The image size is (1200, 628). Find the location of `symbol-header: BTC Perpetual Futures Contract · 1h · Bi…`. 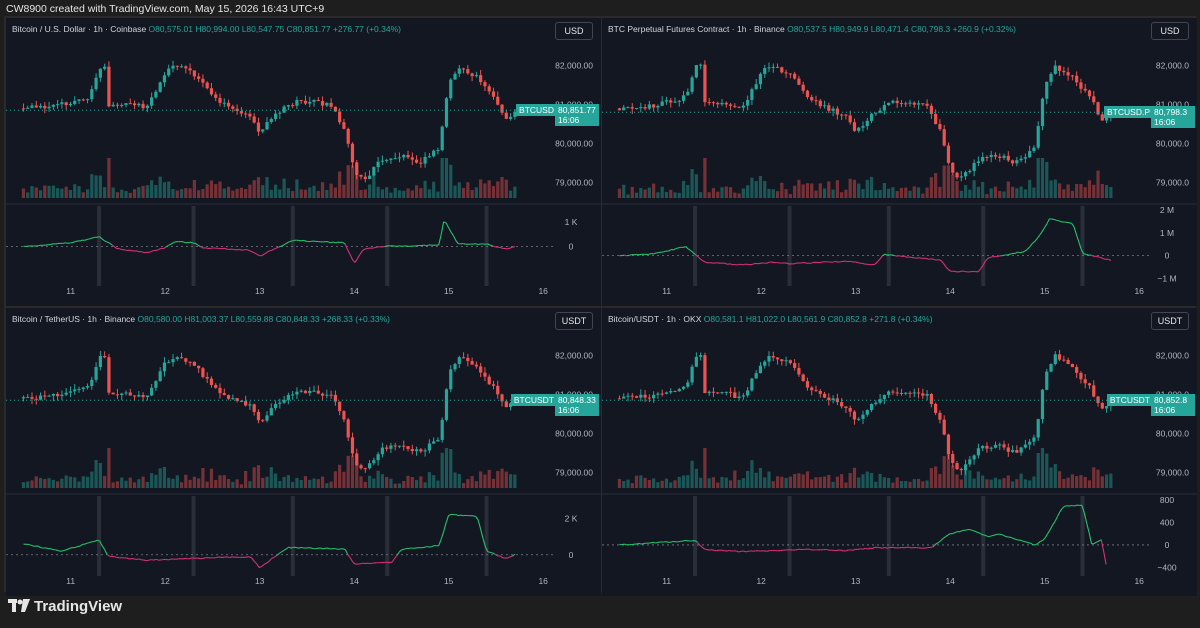

symbol-header: BTC Perpetual Futures Contract · 1h · Bi… is located at coordinates (812, 29).